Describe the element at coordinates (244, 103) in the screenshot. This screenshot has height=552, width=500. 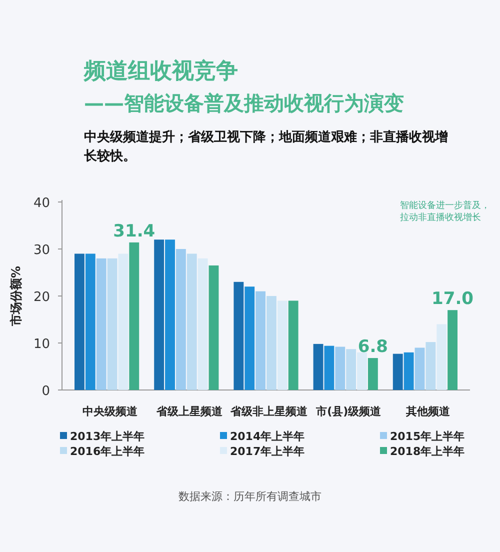
I see `chart-subtitle: ——智能设备普及推动收视行为演变` at that location.